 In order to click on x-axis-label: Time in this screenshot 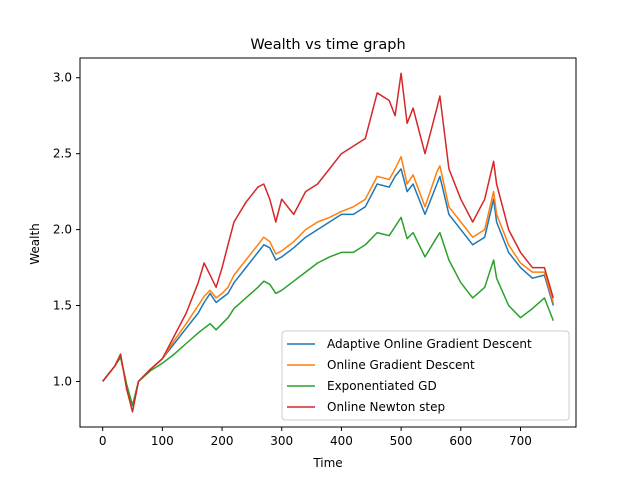, I will do `click(327, 463)`.